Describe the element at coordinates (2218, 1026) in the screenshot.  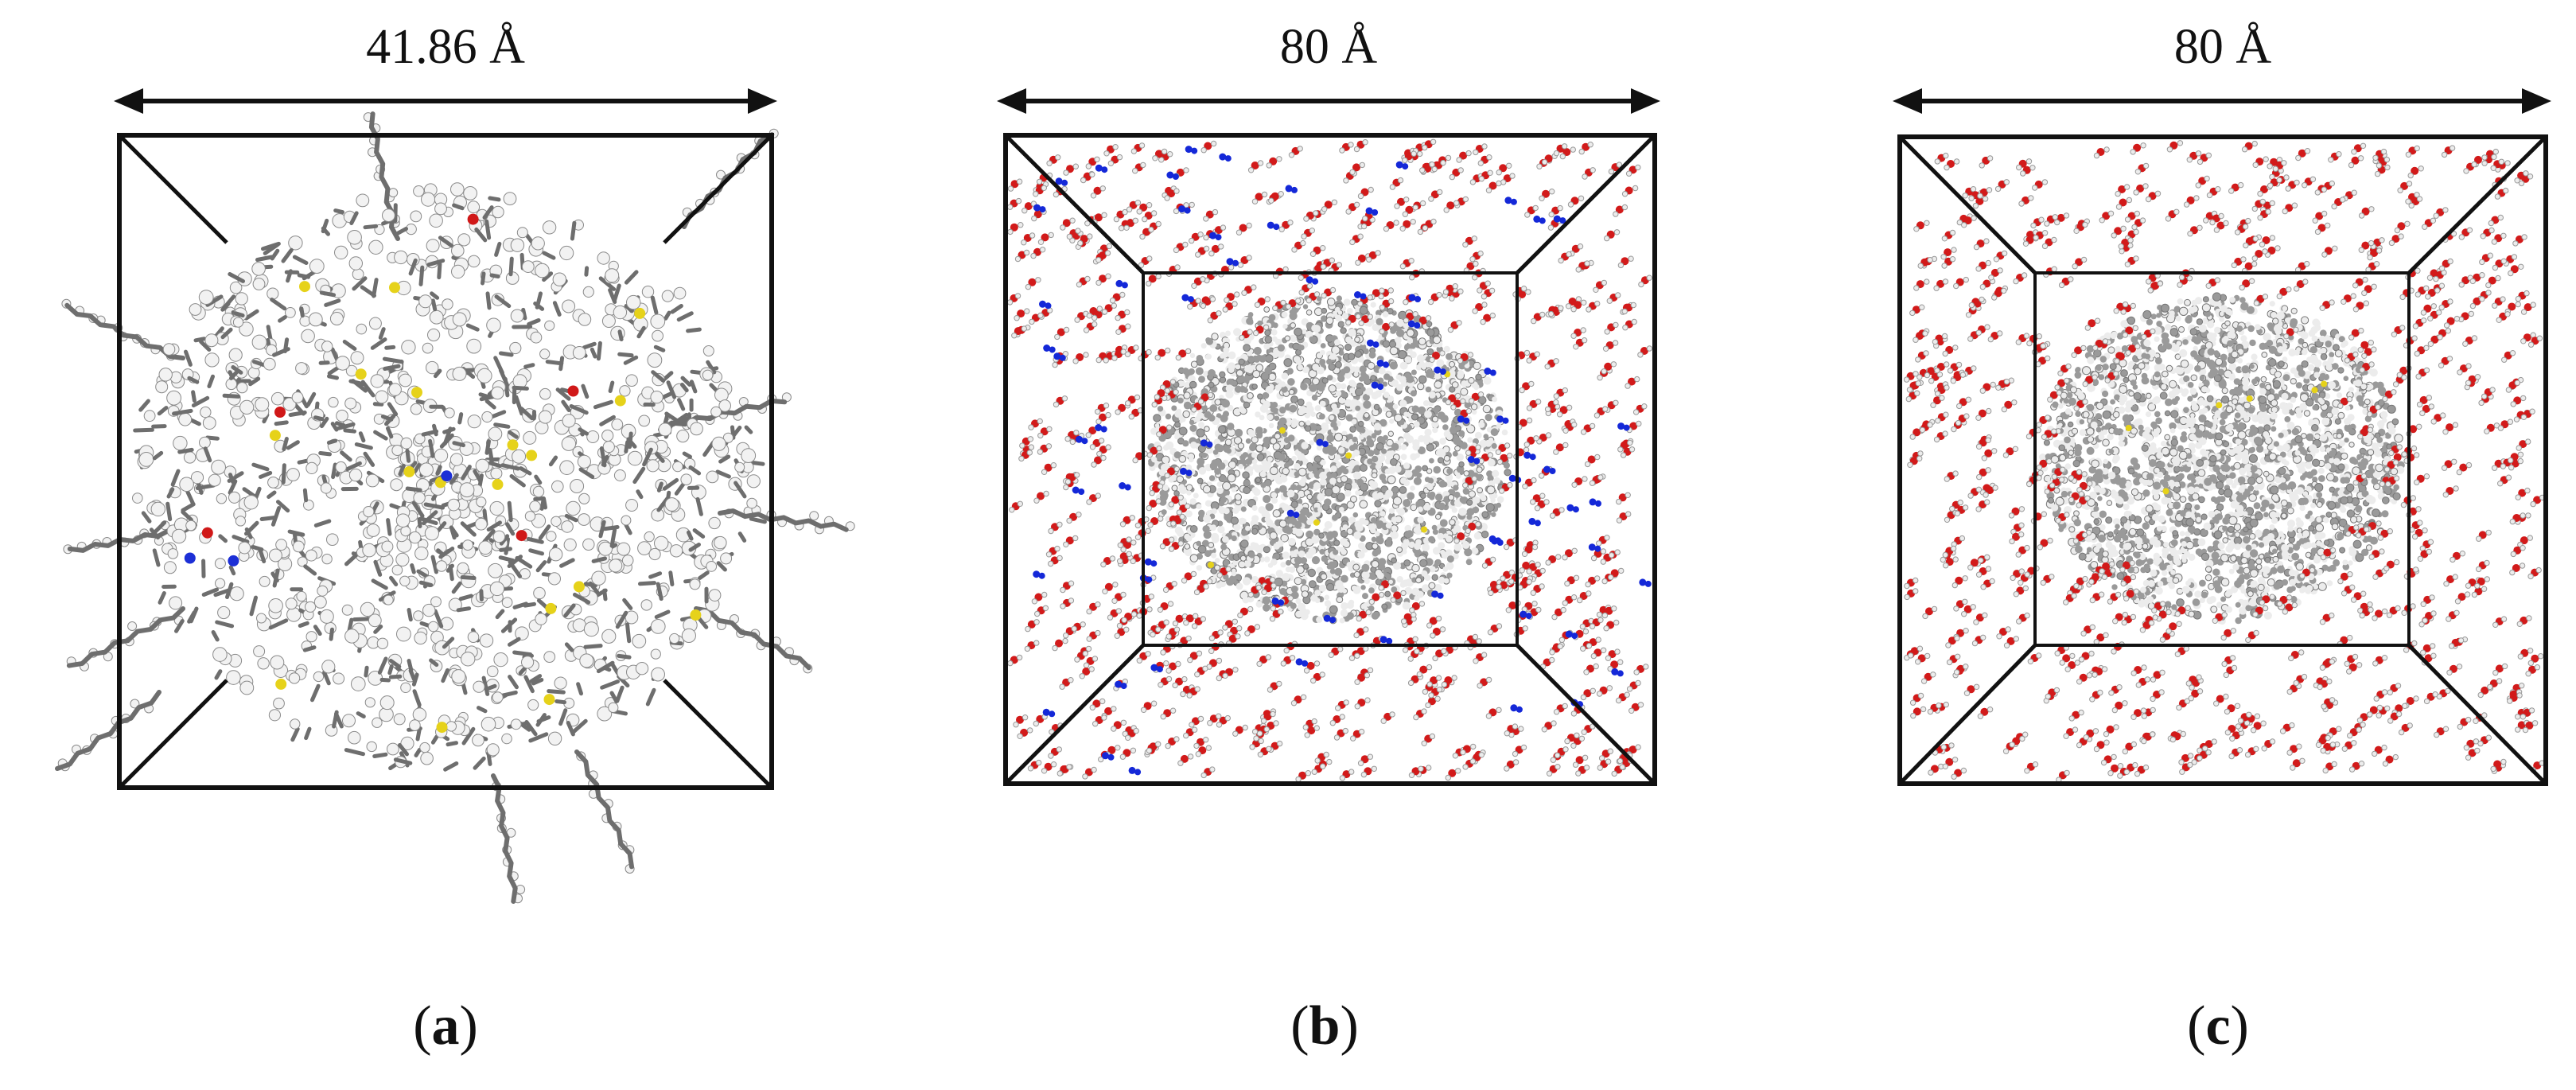
I see `panel-label-c: (c)` at that location.